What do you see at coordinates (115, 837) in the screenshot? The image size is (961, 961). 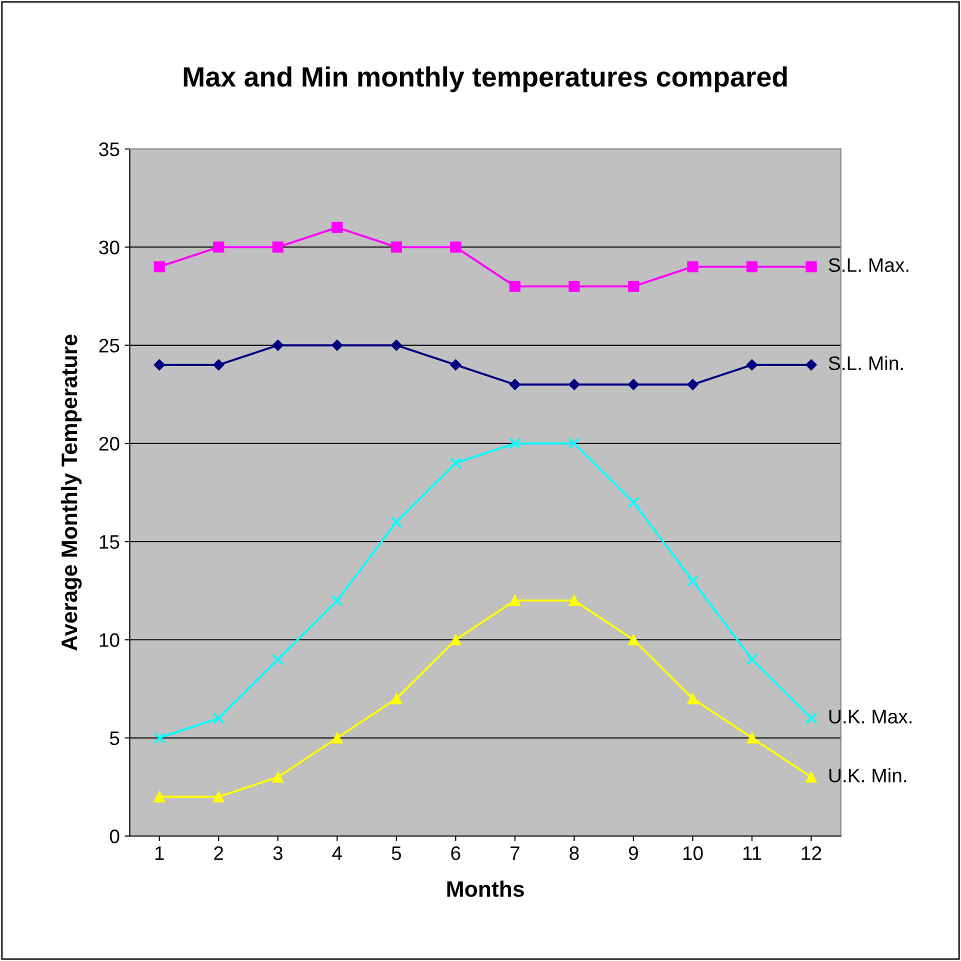 I see `y-tick-label: 0` at bounding box center [115, 837].